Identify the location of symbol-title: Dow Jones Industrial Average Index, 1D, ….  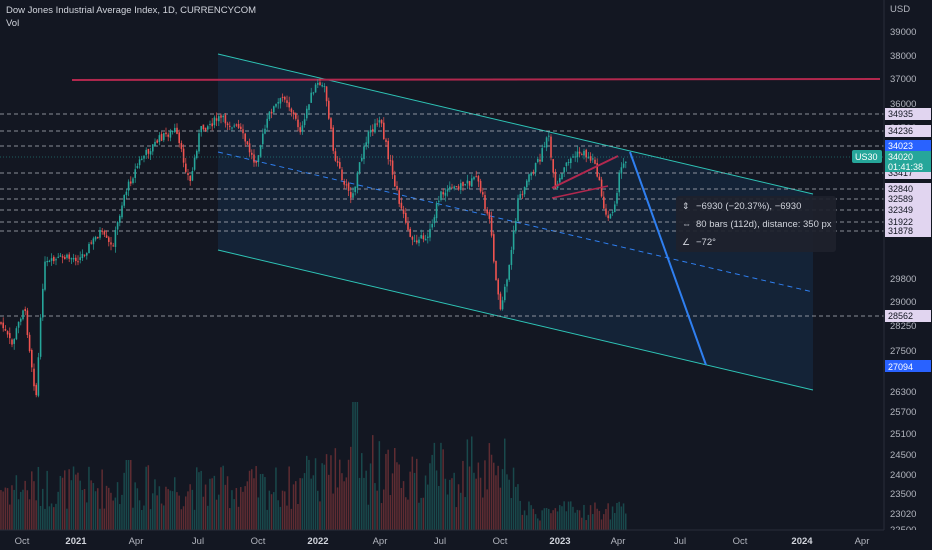
(131, 10).